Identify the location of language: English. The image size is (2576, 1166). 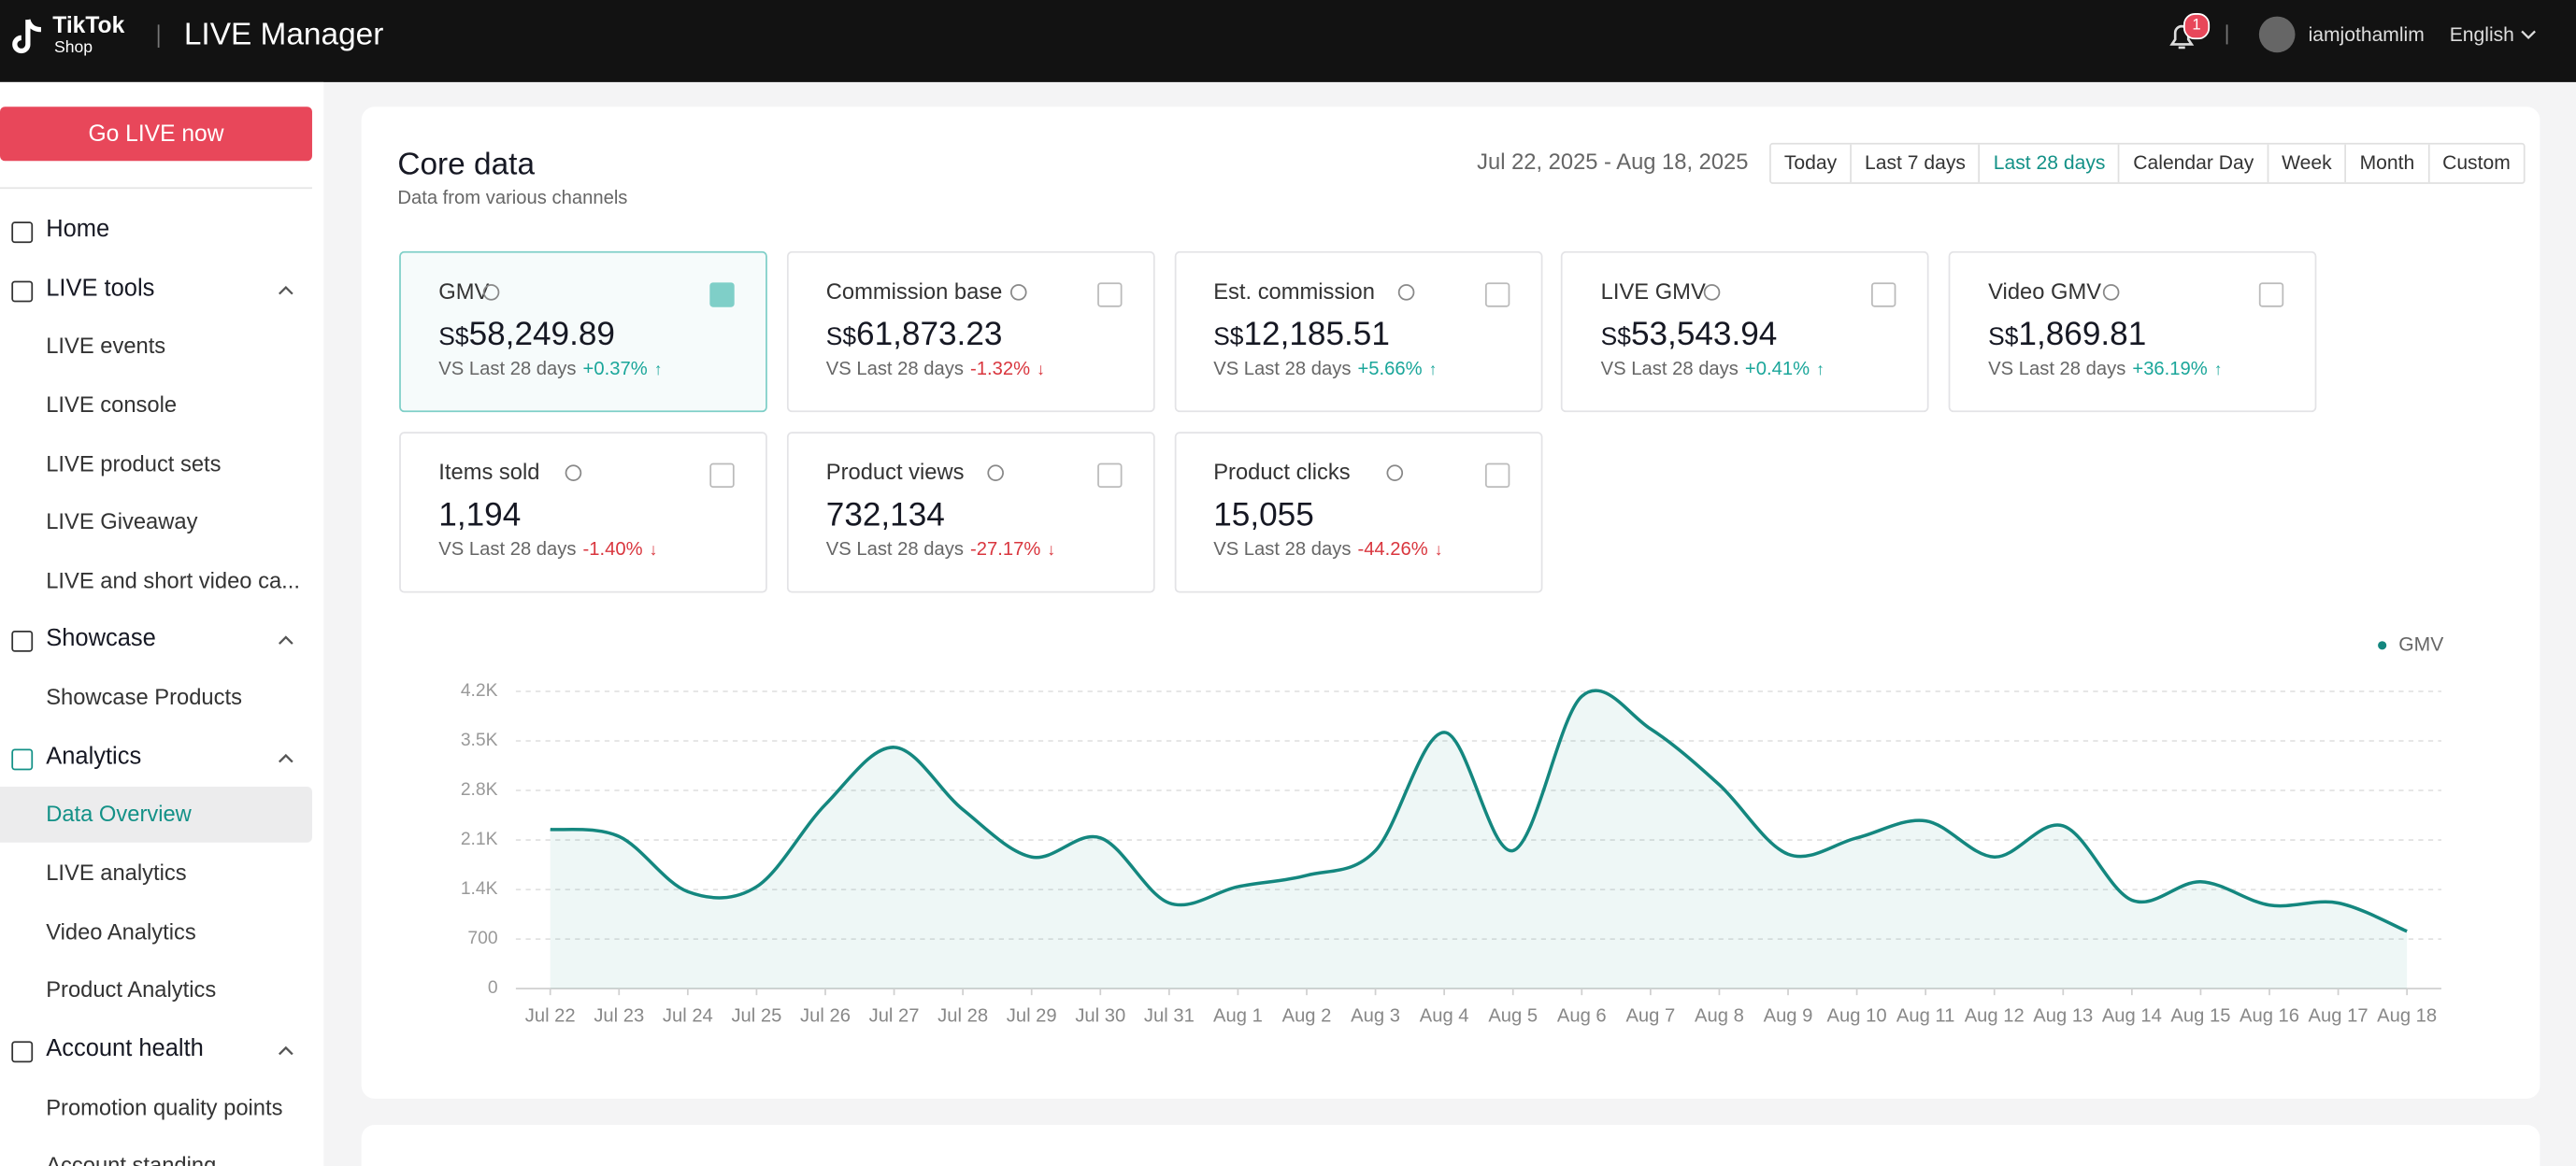
(2481, 34).